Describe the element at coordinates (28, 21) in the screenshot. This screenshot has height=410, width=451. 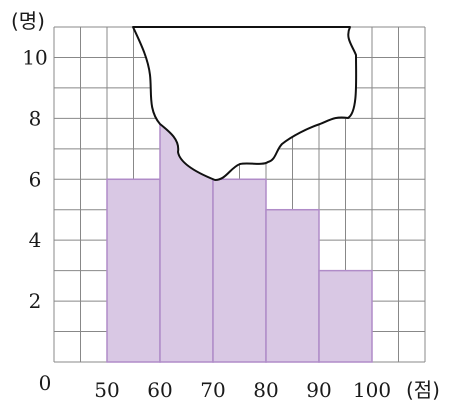
I see `y-axis-unit-label: (명)` at that location.